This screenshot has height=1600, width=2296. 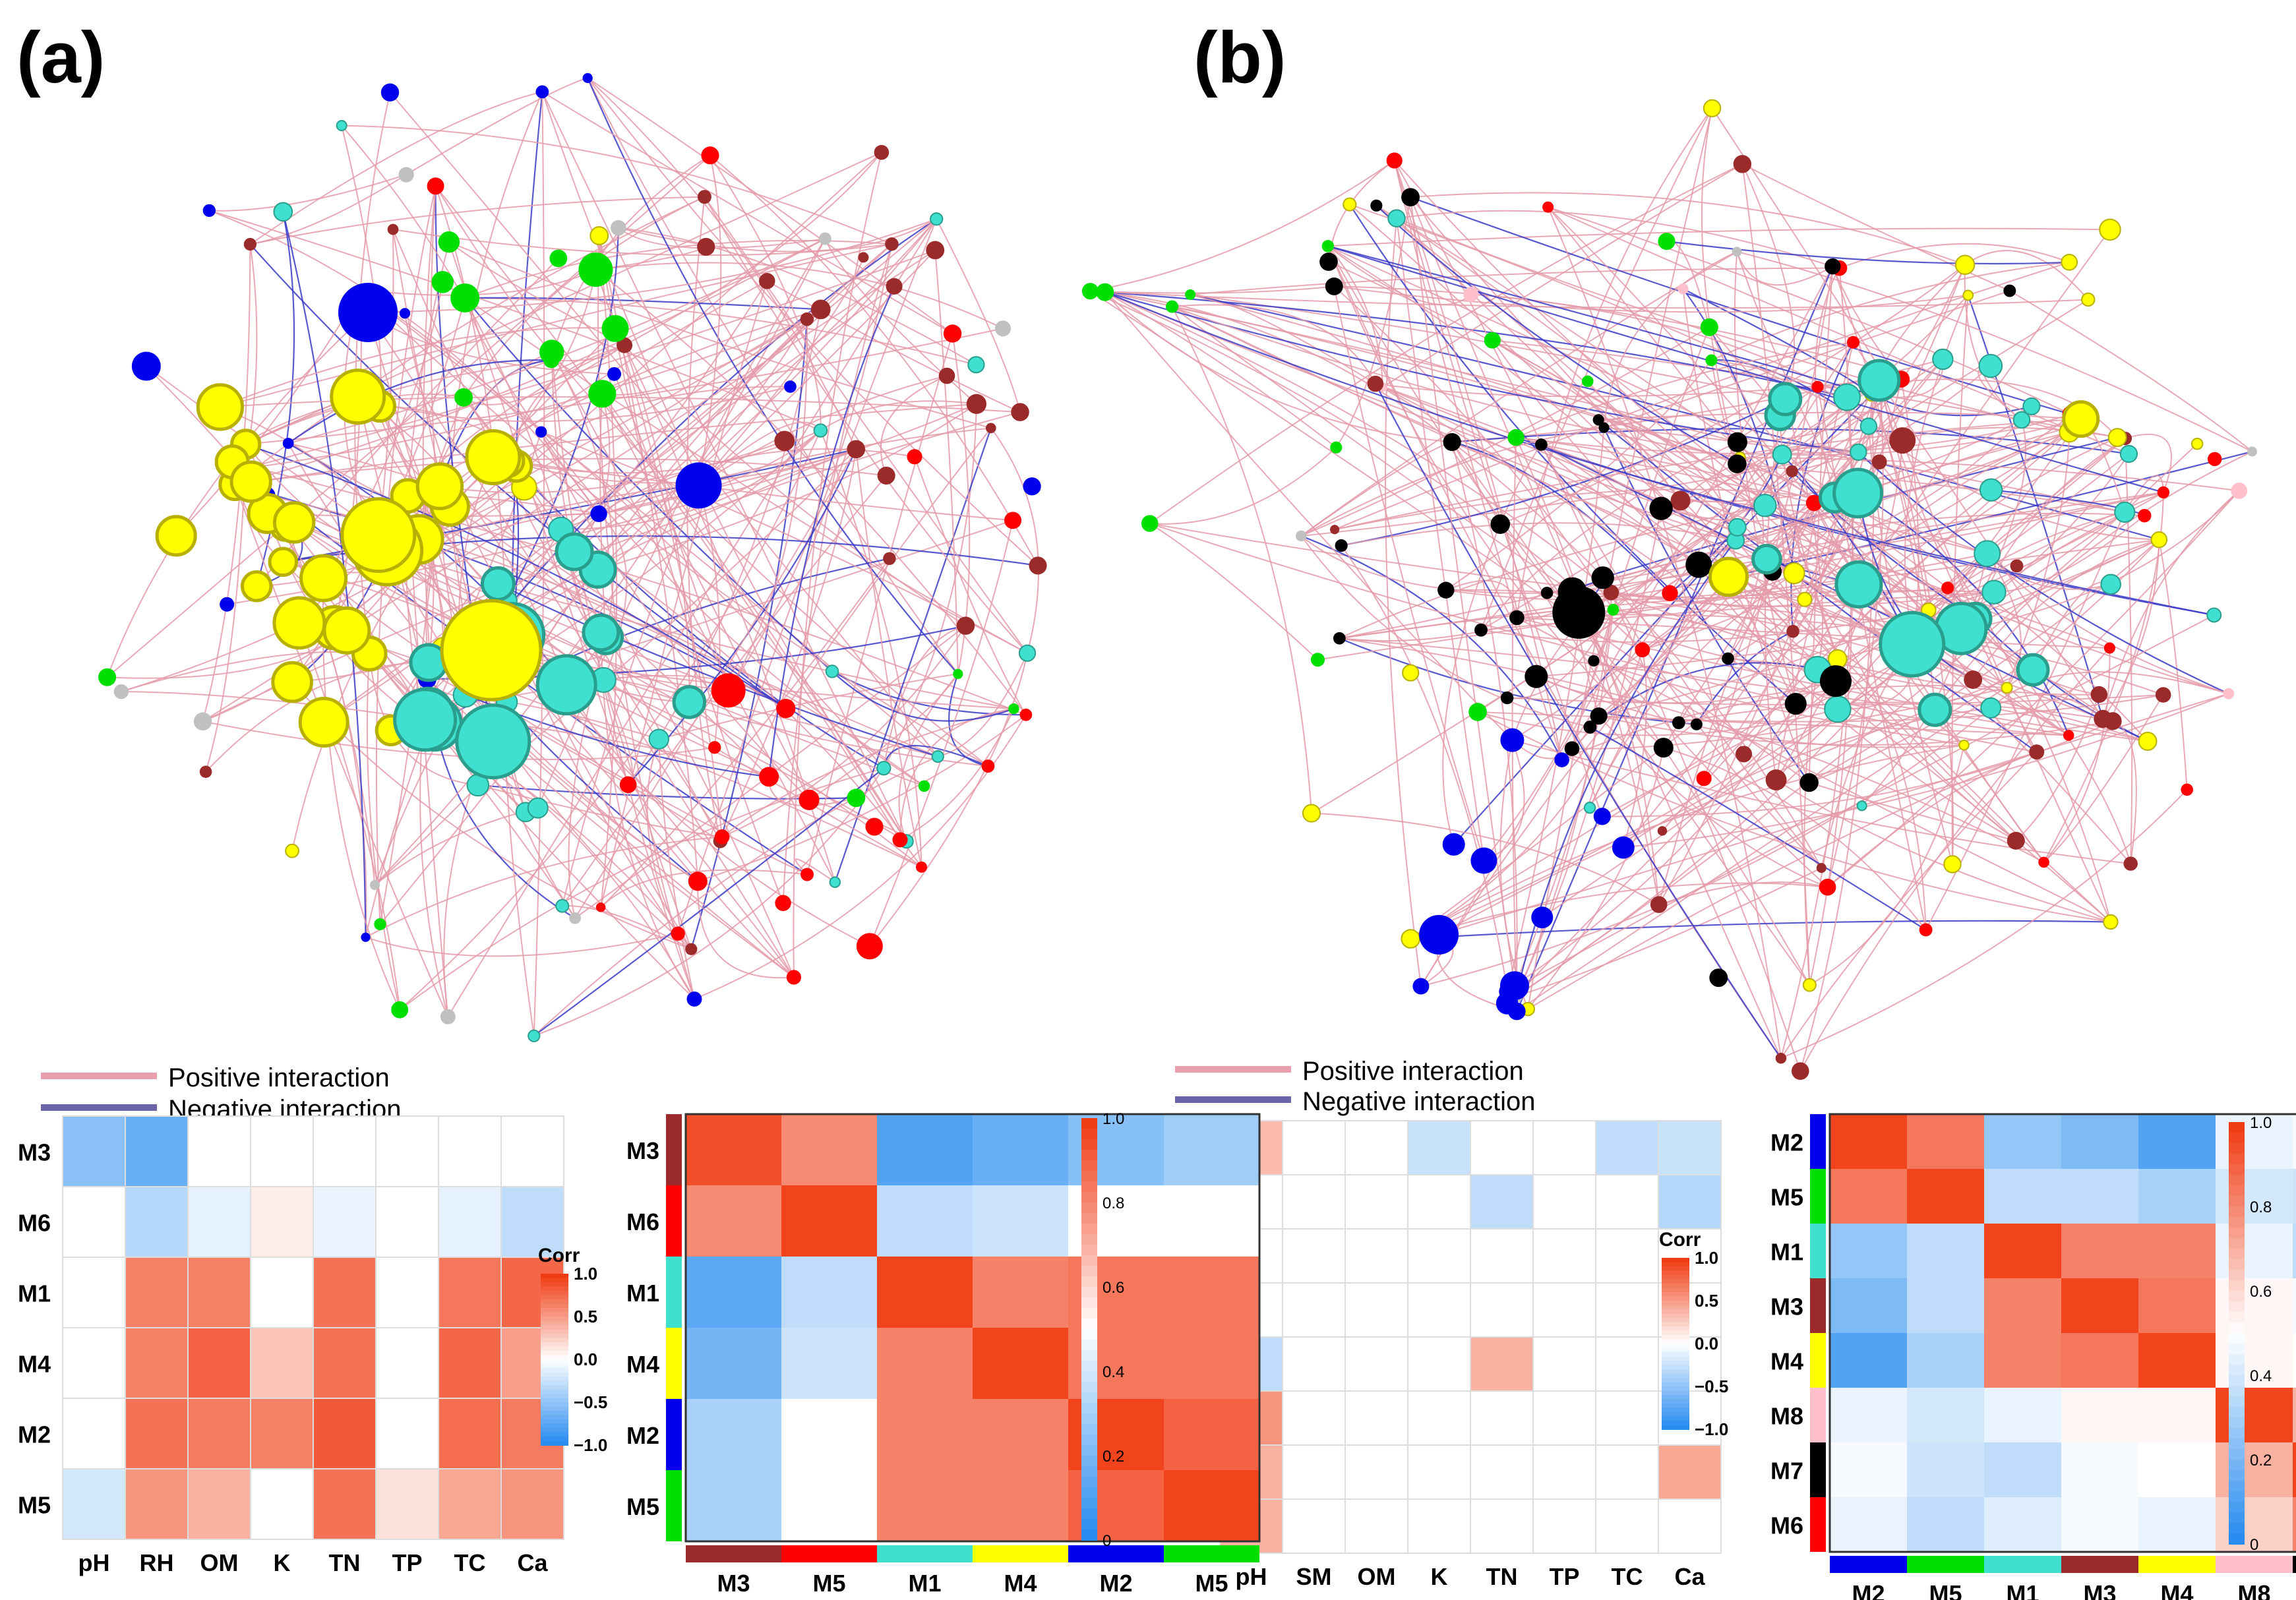 I want to click on module-row-label: M7, so click(x=1786, y=1471).